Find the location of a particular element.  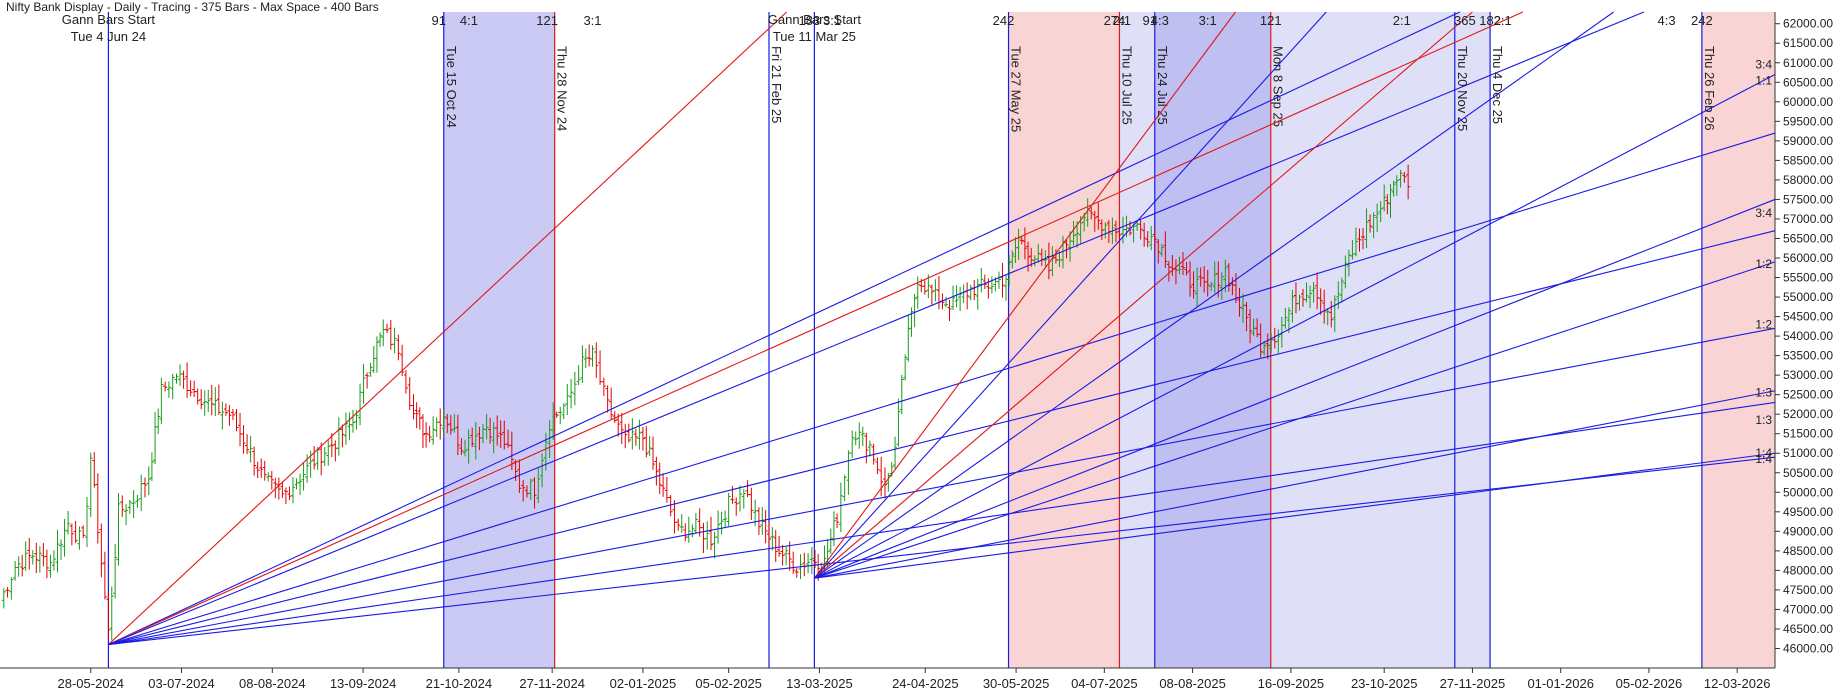

y-tick-label: 53000.00 is located at coordinates (1808, 375).